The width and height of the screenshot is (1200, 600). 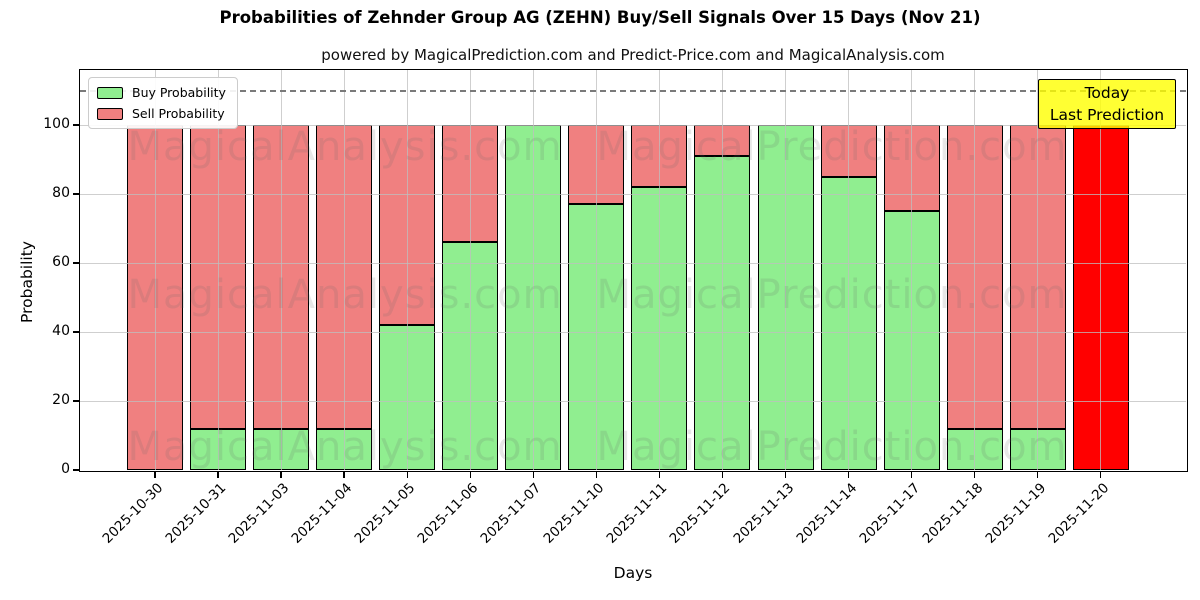 What do you see at coordinates (1107, 104) in the screenshot?
I see `today-annotation: Today Last Prediction` at bounding box center [1107, 104].